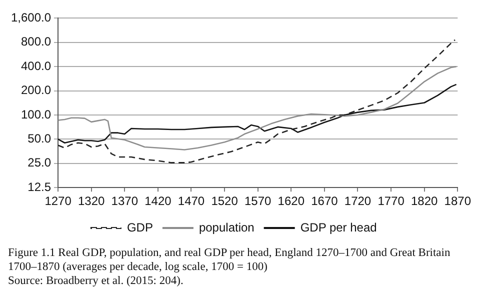 The width and height of the screenshot is (482, 307). What do you see at coordinates (40, 139) in the screenshot?
I see `y-tick-label: 50.0` at bounding box center [40, 139].